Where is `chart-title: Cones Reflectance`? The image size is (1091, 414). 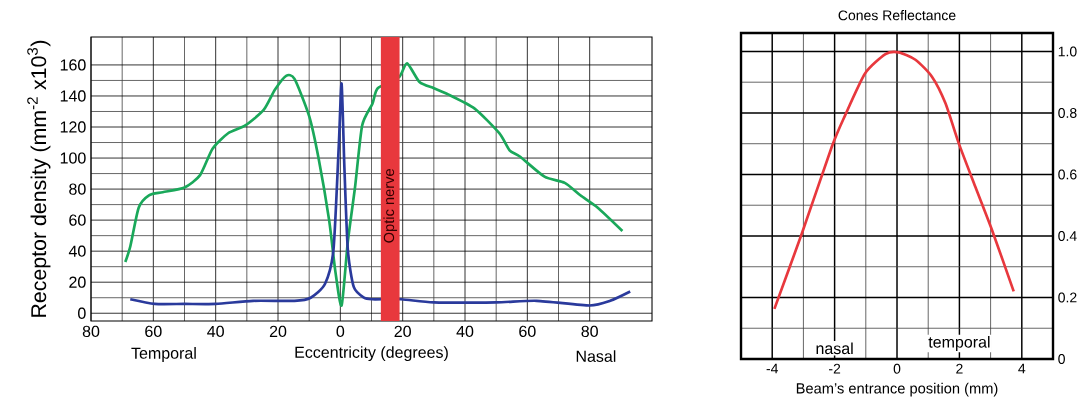 chart-title: Cones Reflectance is located at coordinates (897, 15).